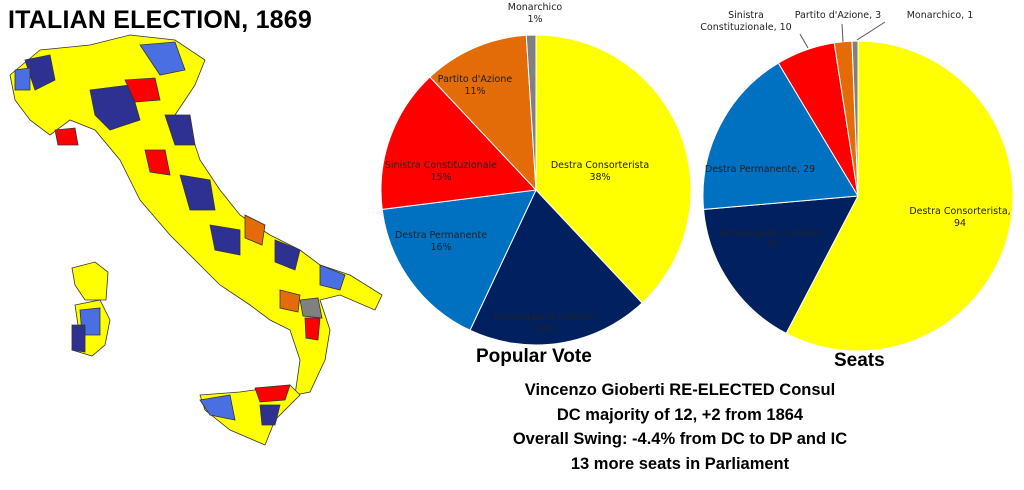  Describe the element at coordinates (760, 169) in the screenshot. I see `pie-data-label: Destra Permanente, 29` at that location.